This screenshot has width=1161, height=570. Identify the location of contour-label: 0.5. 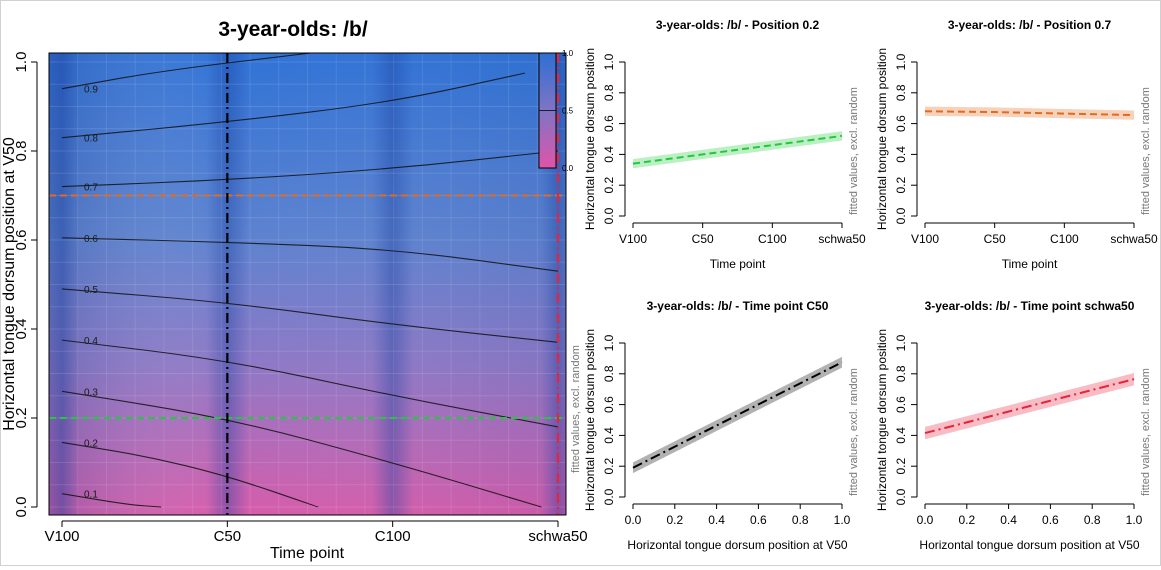
(91, 290).